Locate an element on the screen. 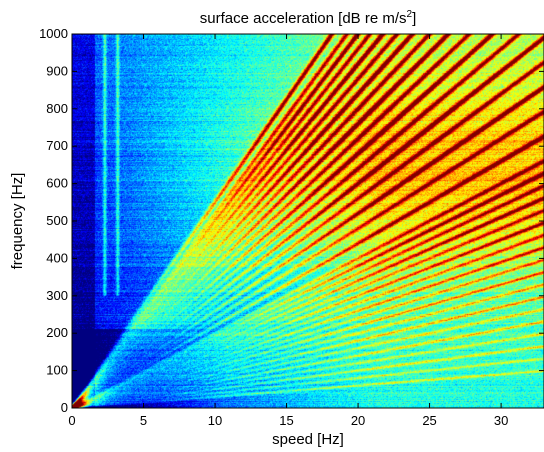 The height and width of the screenshot is (452, 544). y-tick-label: 500 is located at coordinates (57, 220).